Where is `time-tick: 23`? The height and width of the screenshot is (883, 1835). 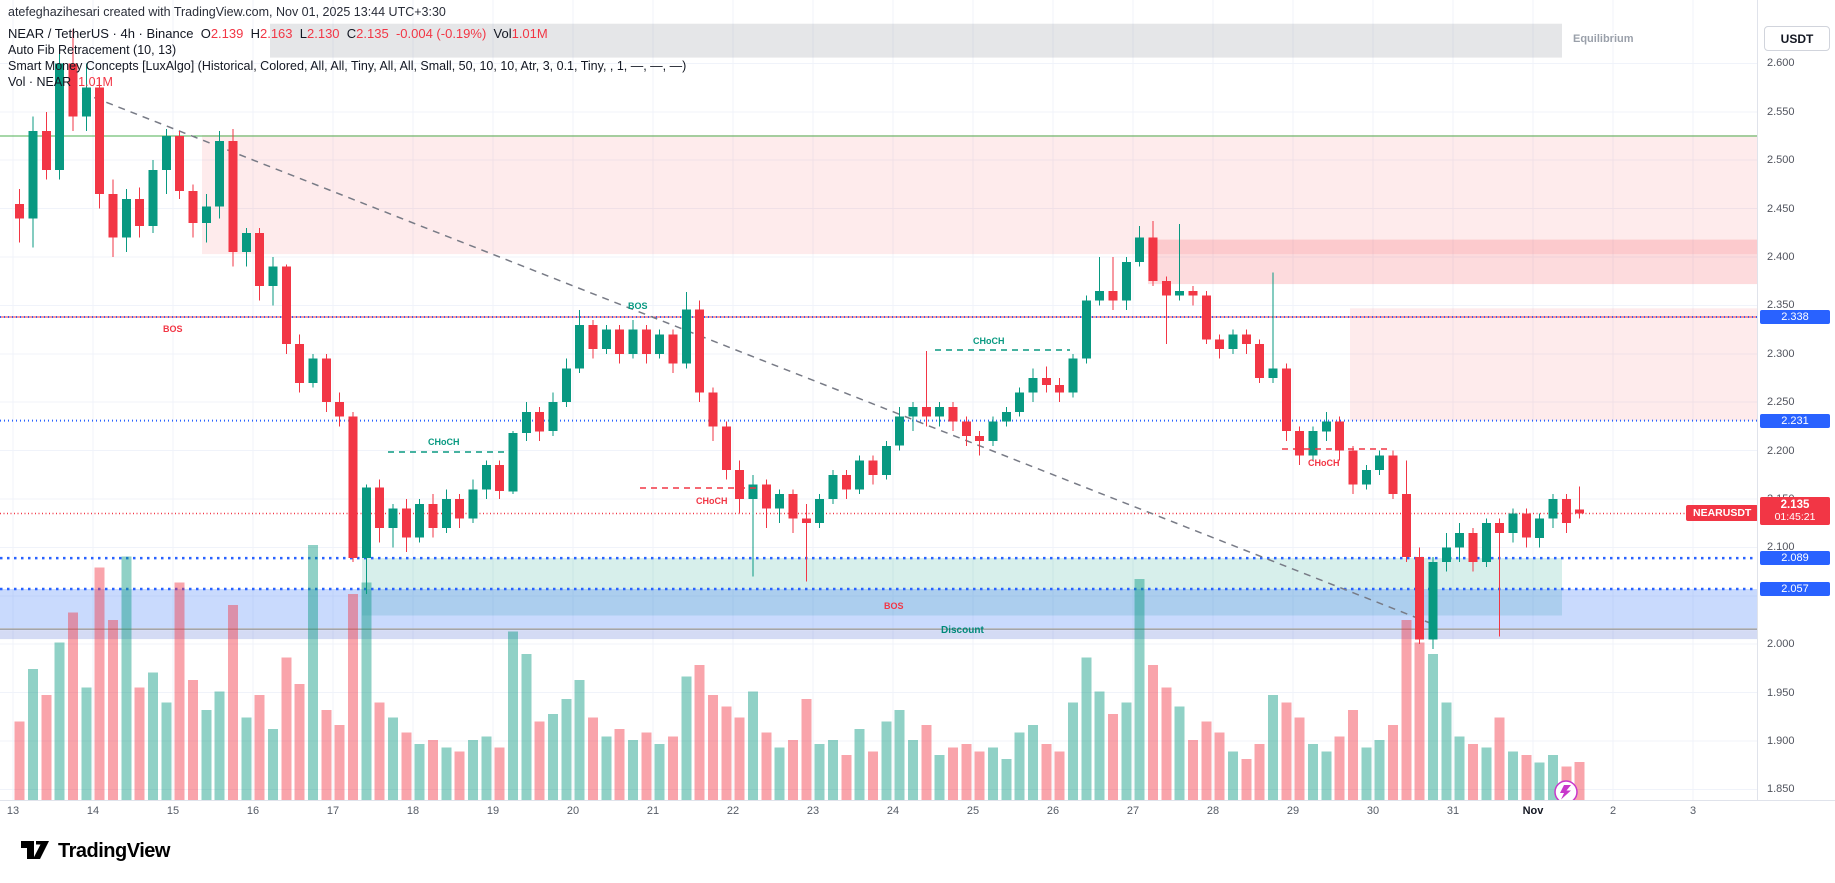 time-tick: 23 is located at coordinates (813, 811).